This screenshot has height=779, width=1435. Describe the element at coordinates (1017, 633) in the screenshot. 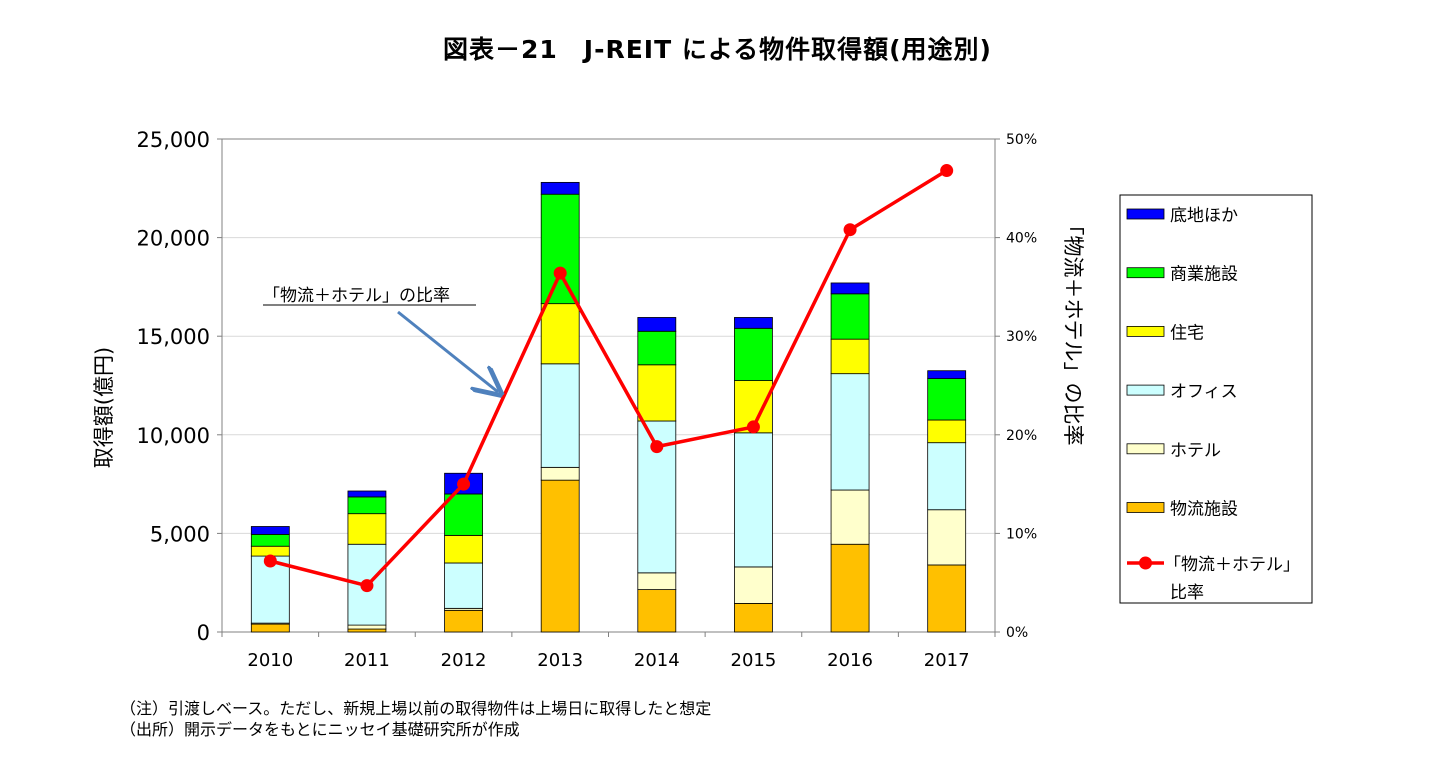

I see `y2-tick-label: 0%` at that location.